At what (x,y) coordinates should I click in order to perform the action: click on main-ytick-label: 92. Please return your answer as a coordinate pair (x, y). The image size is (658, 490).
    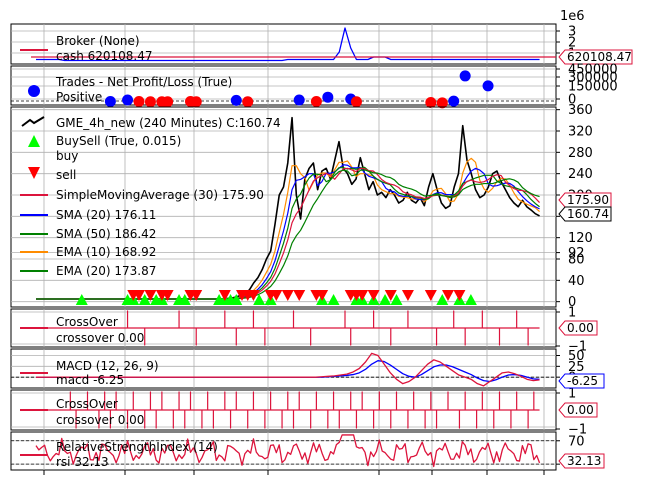
    Looking at the image, I should click on (576, 253).